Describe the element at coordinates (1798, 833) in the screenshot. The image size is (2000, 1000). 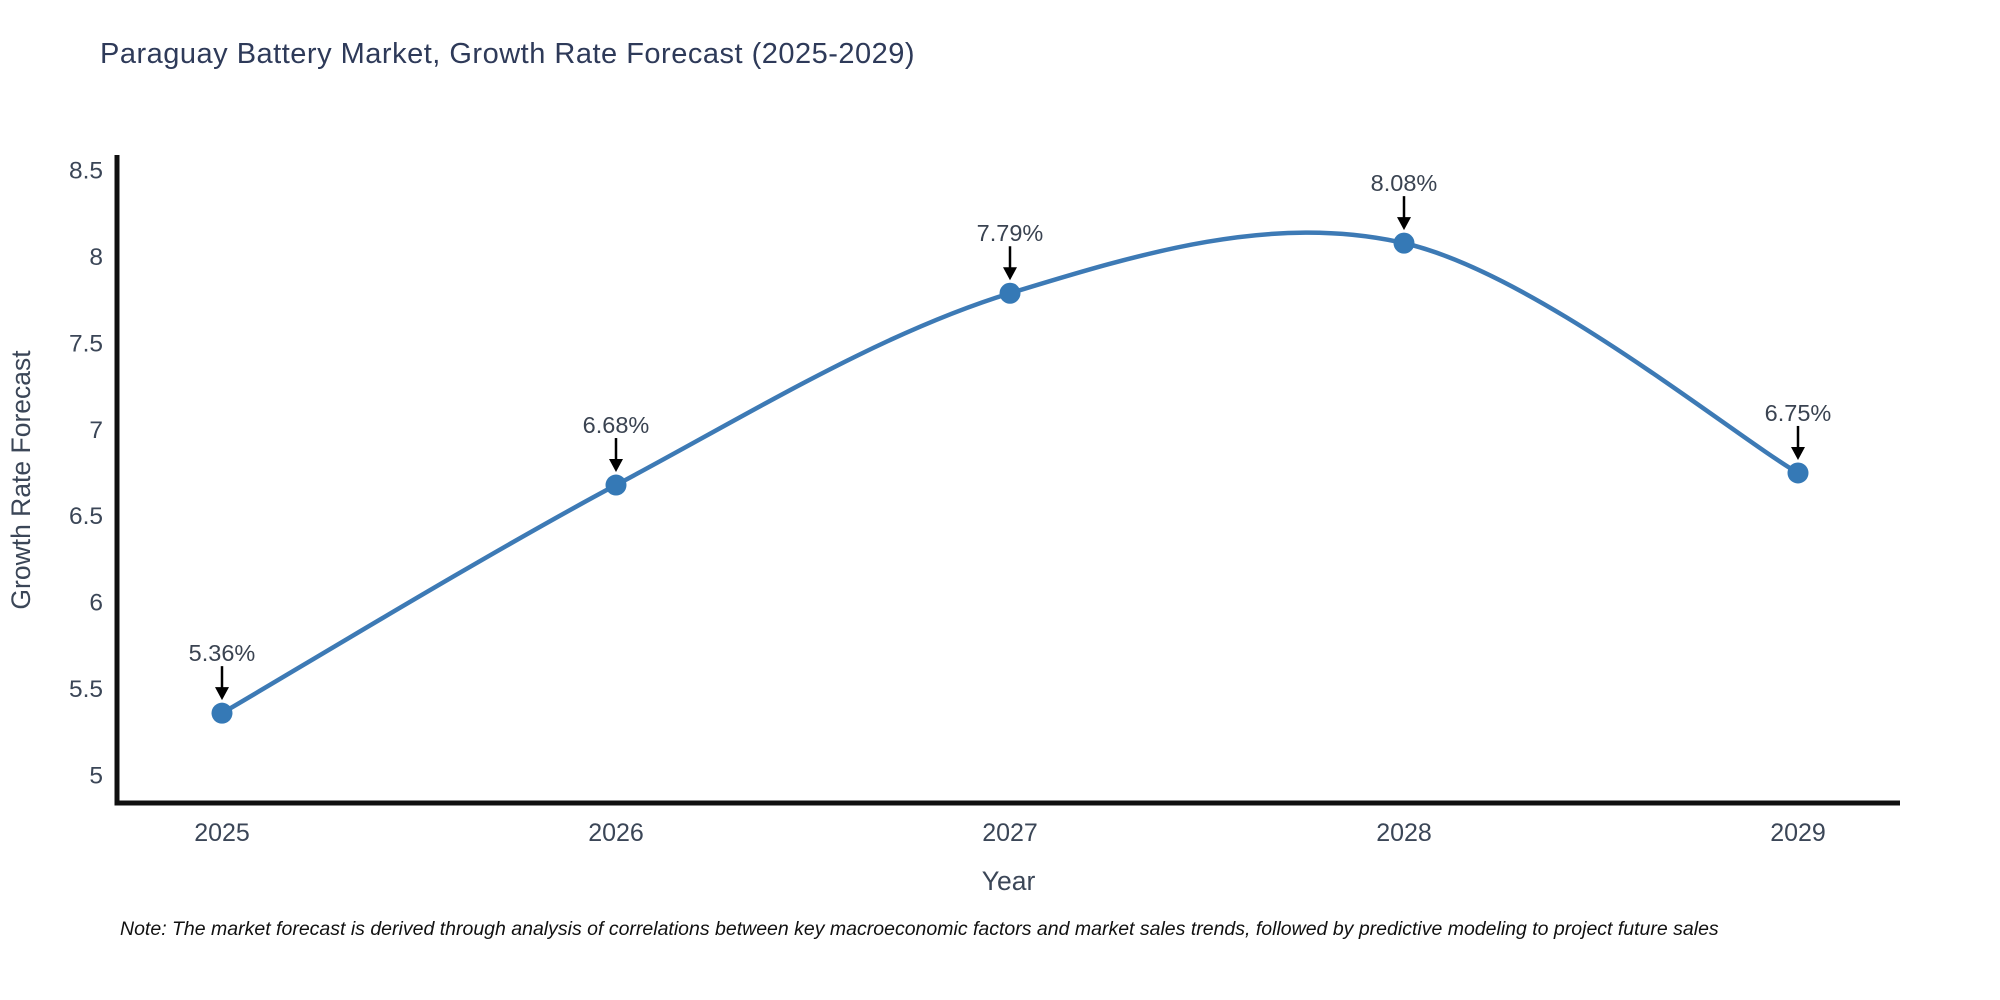
I see `x-tick-label: 2029` at that location.